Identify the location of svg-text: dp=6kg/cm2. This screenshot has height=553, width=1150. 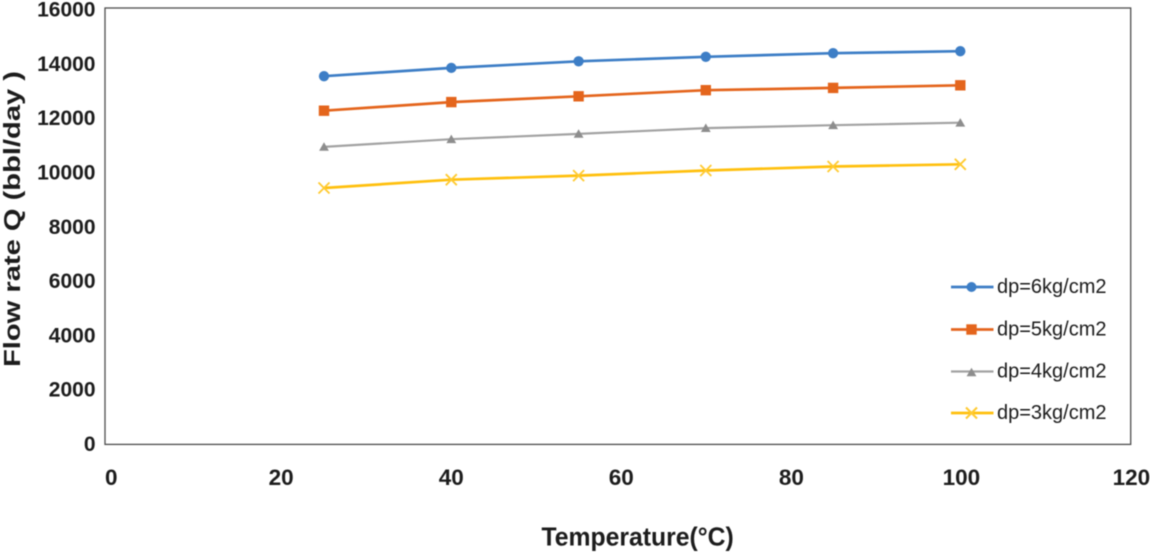
(1052, 287).